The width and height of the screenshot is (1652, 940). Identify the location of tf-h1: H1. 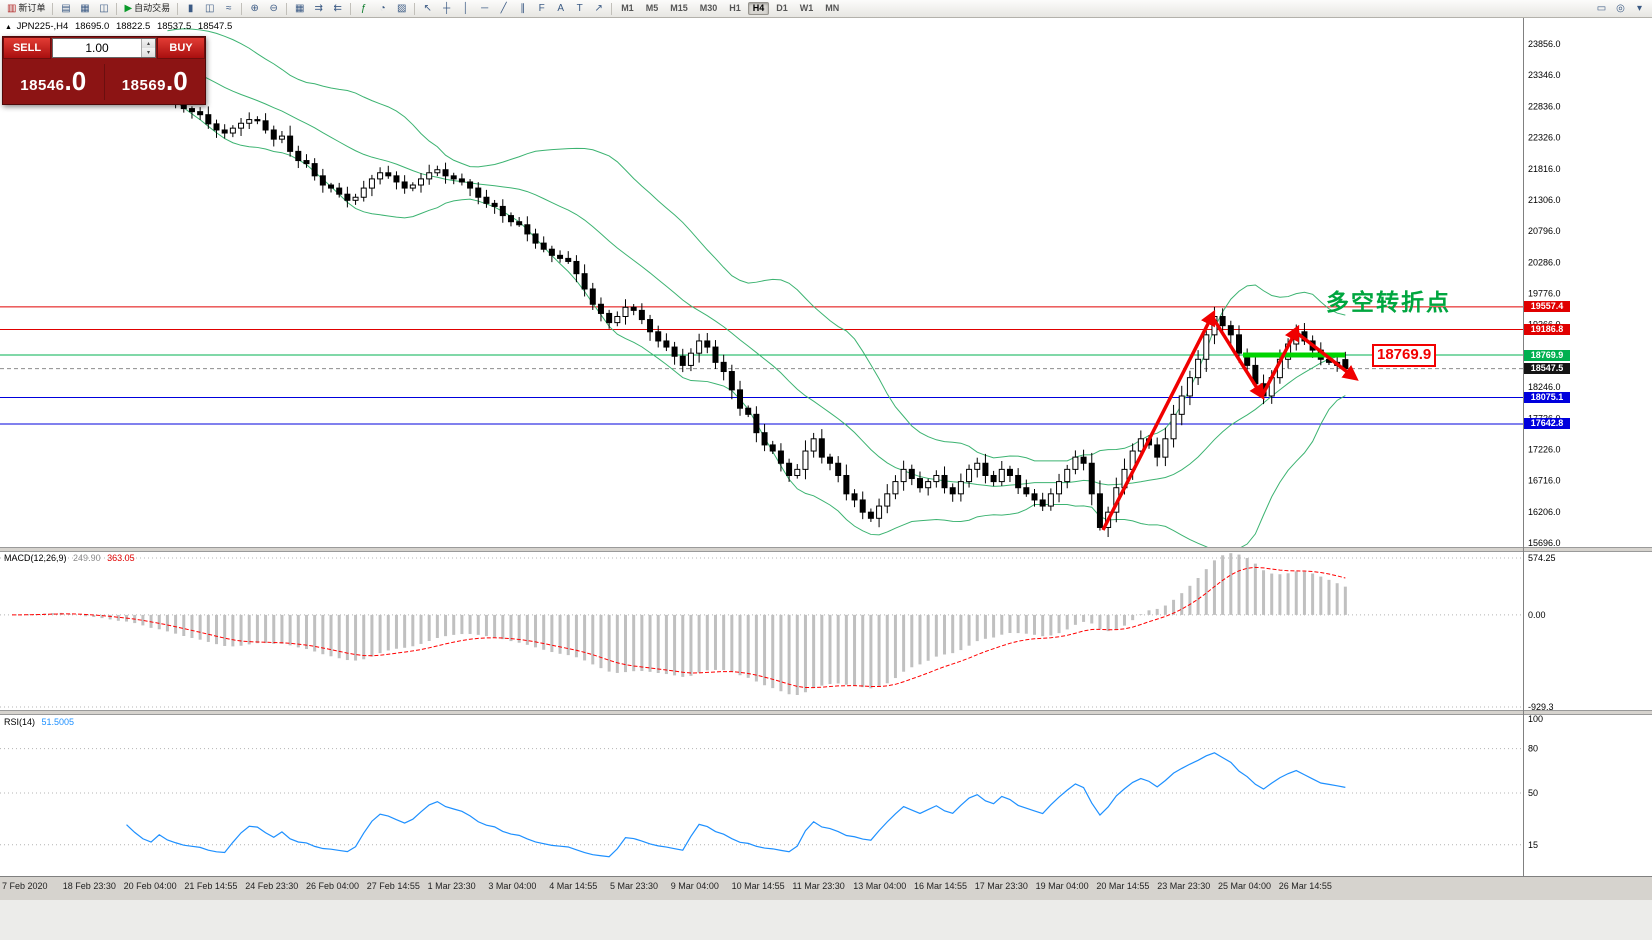
(735, 9).